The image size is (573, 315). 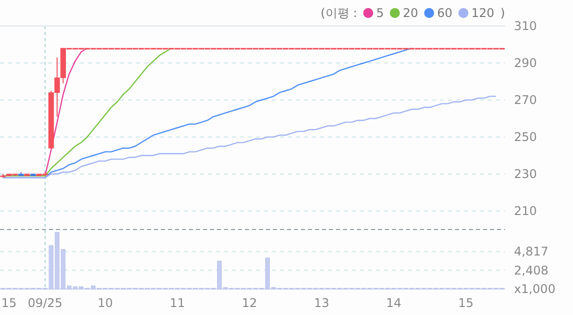 I want to click on x-tick-label: 10, so click(x=105, y=303).